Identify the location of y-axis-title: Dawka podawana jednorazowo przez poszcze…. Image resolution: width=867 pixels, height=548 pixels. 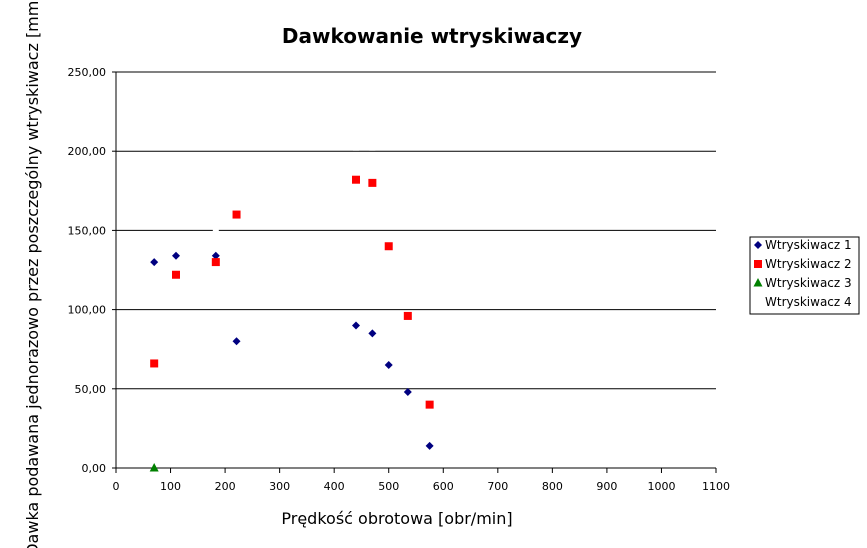
(32, 274).